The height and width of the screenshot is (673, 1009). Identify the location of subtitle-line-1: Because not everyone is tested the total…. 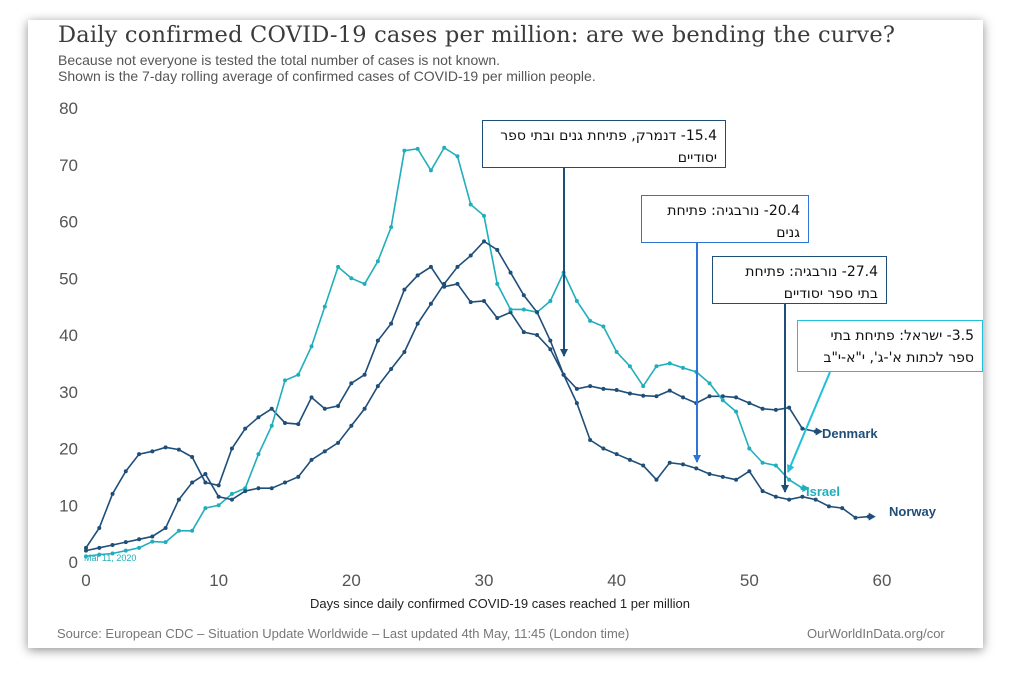
(279, 60).